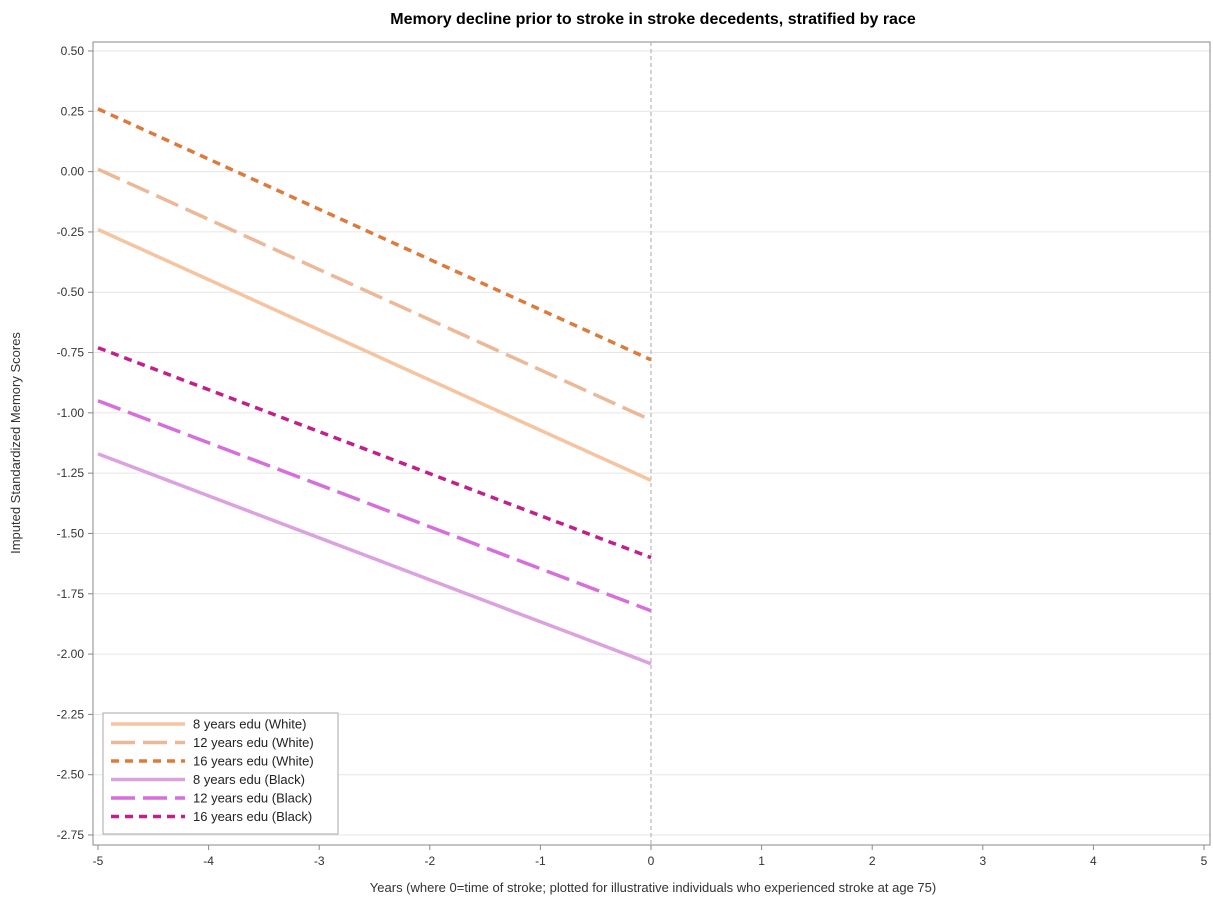  I want to click on y-tick-label: -0.25, so click(71, 232).